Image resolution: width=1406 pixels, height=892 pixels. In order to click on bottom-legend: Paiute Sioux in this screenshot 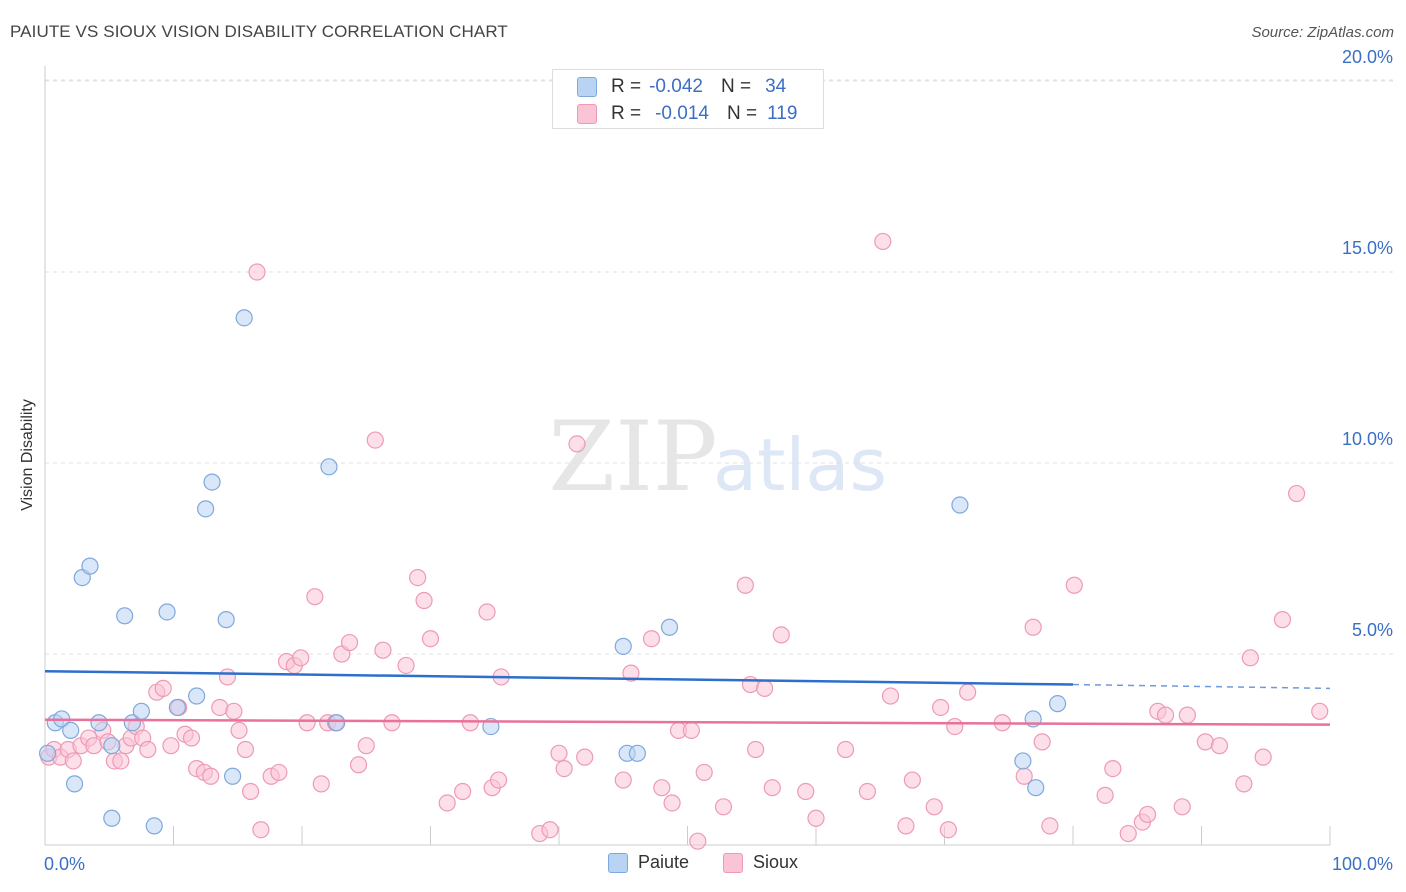, I will do `click(703, 862)`.